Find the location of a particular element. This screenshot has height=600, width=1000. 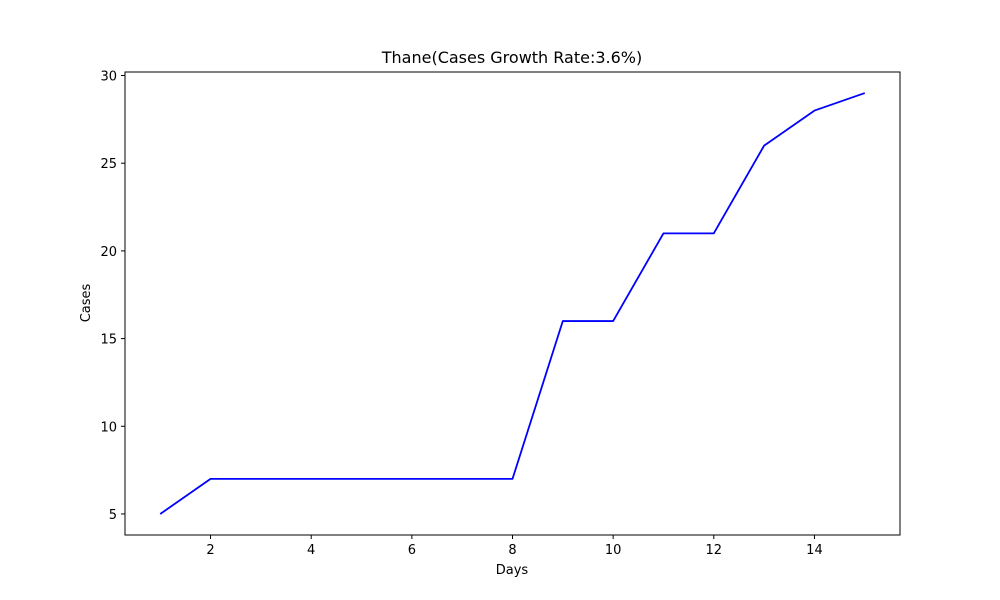

x-tick-label: 6 is located at coordinates (412, 550).